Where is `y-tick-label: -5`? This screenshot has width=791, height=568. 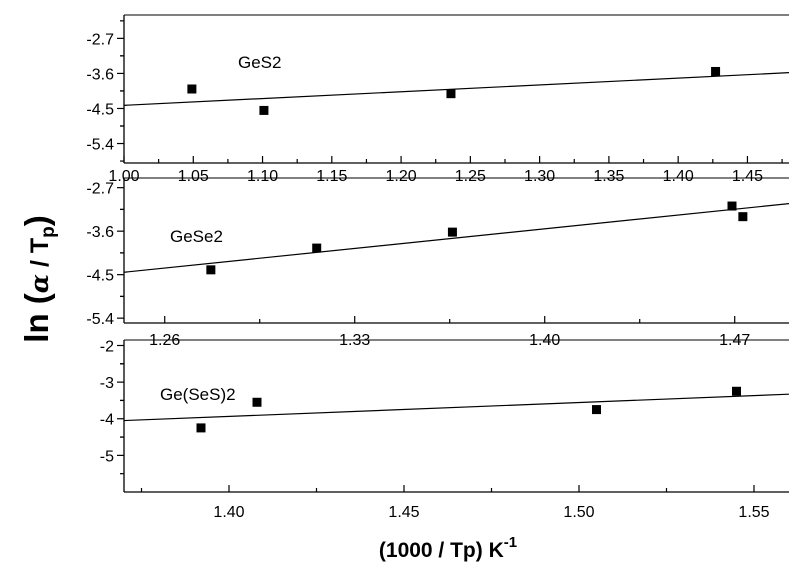
y-tick-label: -5 is located at coordinates (107, 456).